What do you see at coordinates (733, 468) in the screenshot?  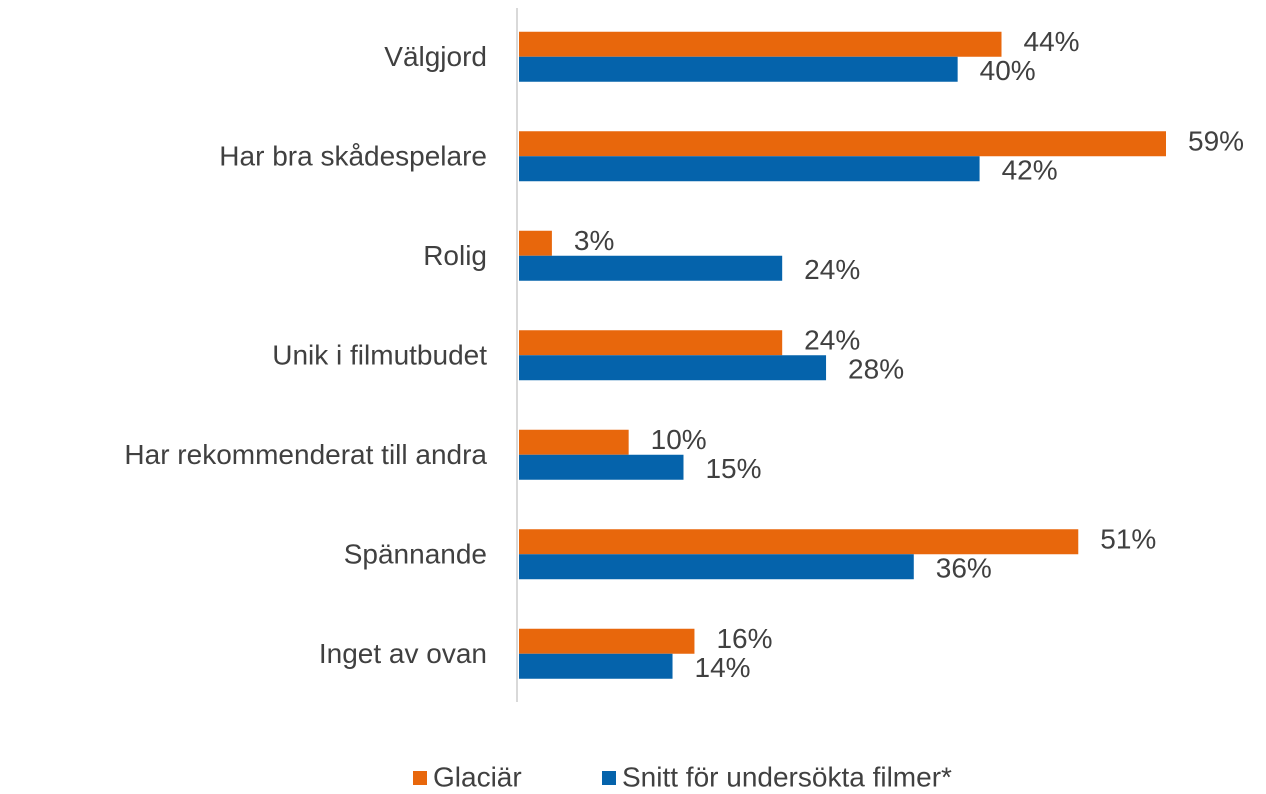 I see `value-label: 15%` at bounding box center [733, 468].